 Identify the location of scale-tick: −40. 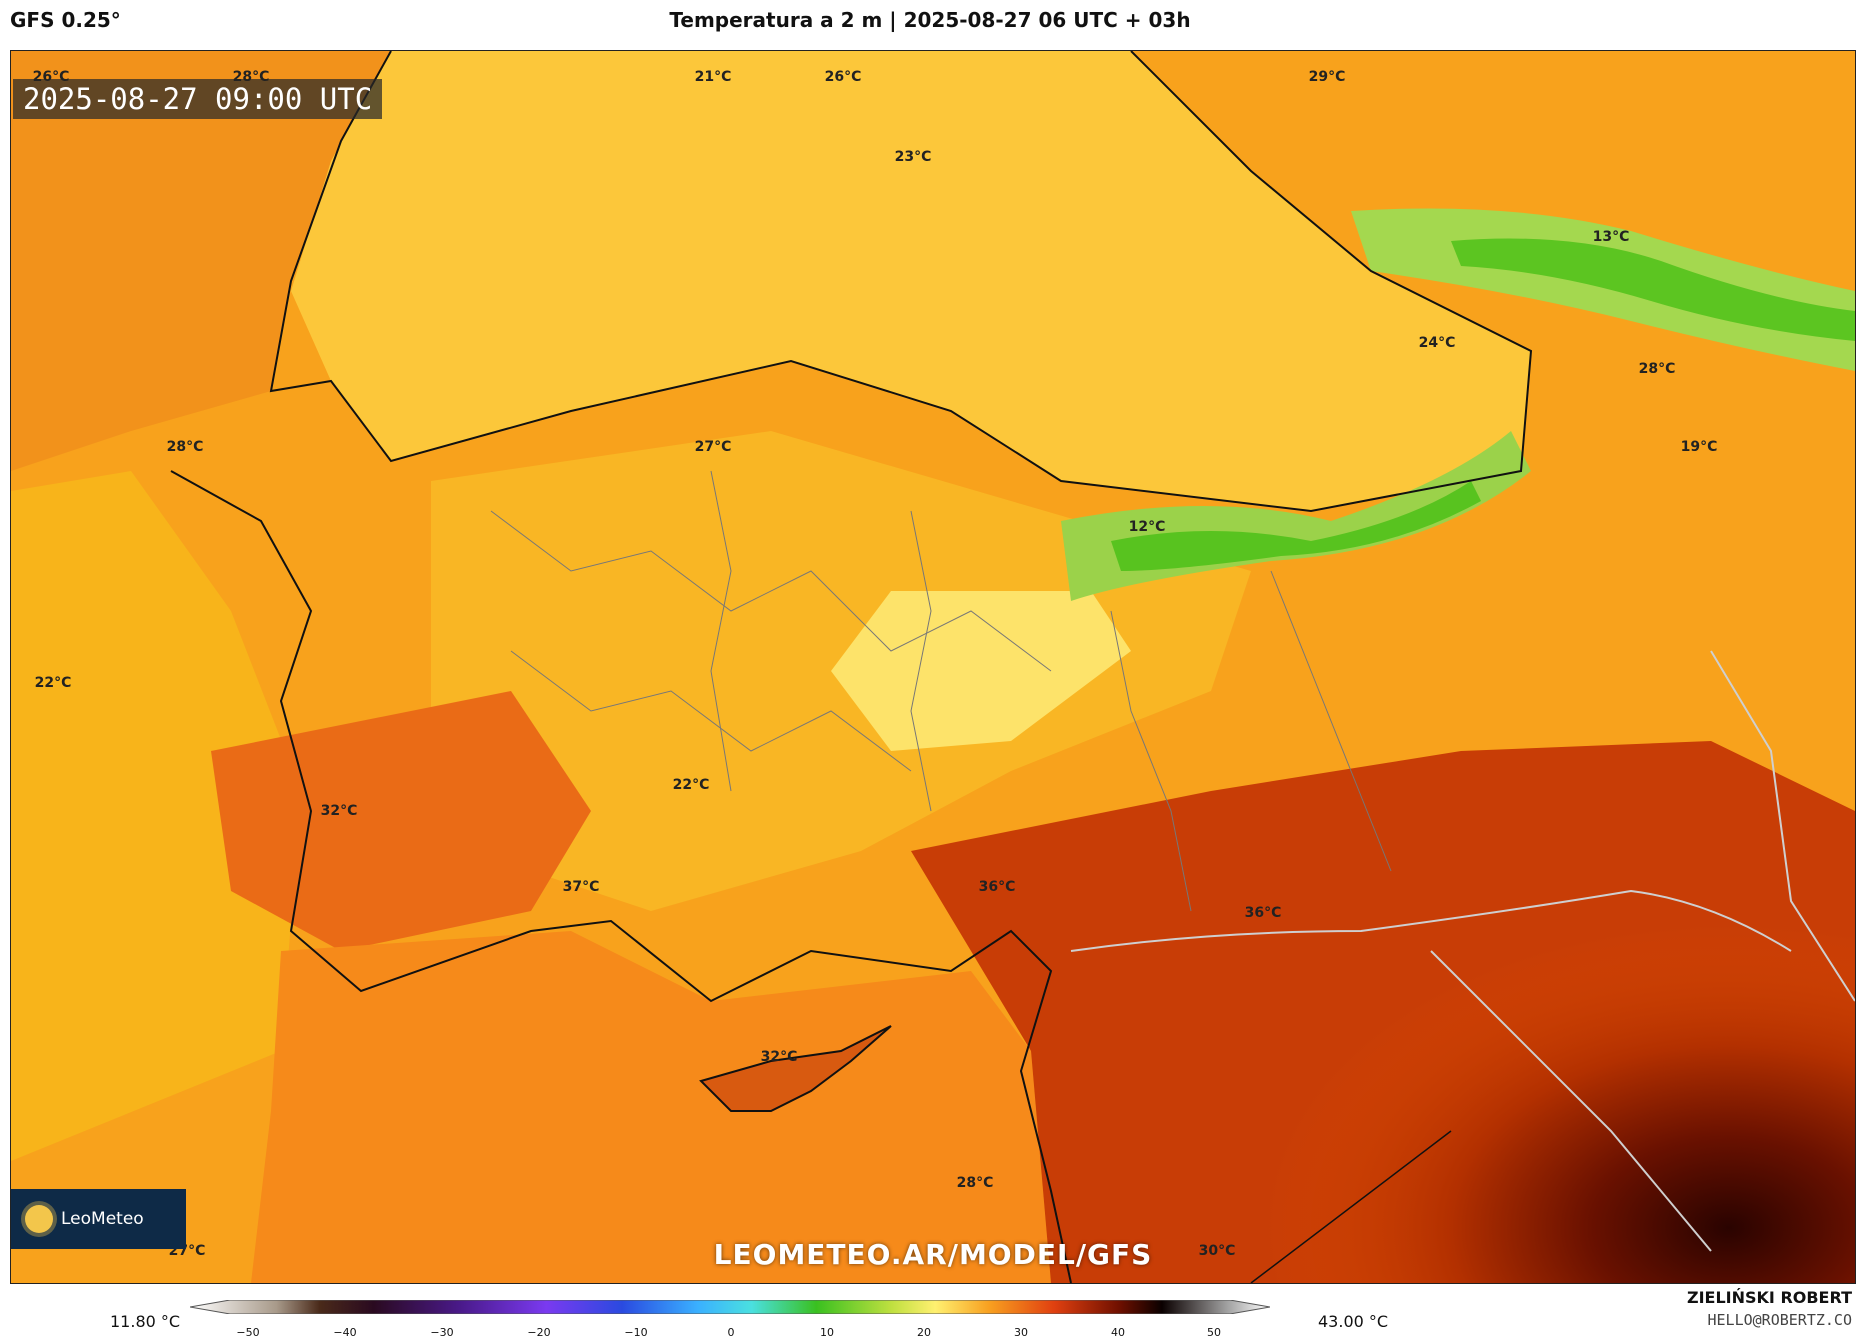
(345, 1332).